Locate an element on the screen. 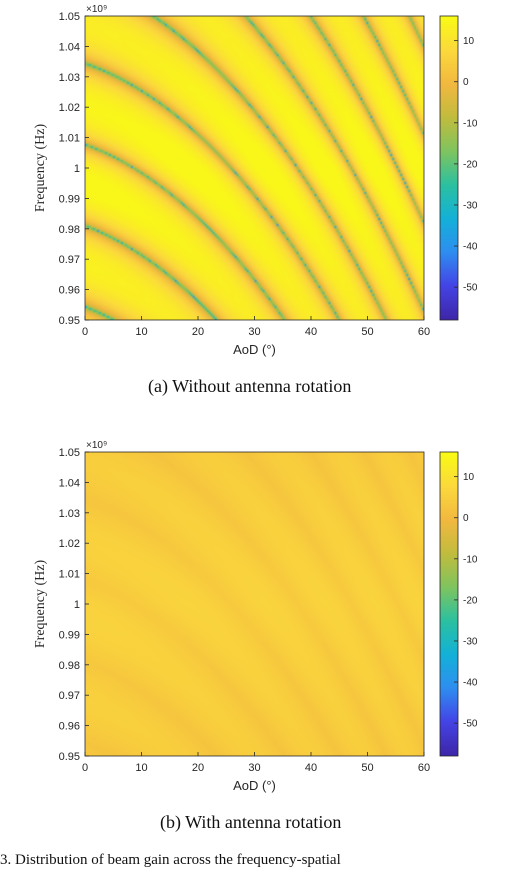 Image resolution: width=514 pixels, height=869 pixels. caption-b: (b) With antenna rotation is located at coordinates (251, 822).